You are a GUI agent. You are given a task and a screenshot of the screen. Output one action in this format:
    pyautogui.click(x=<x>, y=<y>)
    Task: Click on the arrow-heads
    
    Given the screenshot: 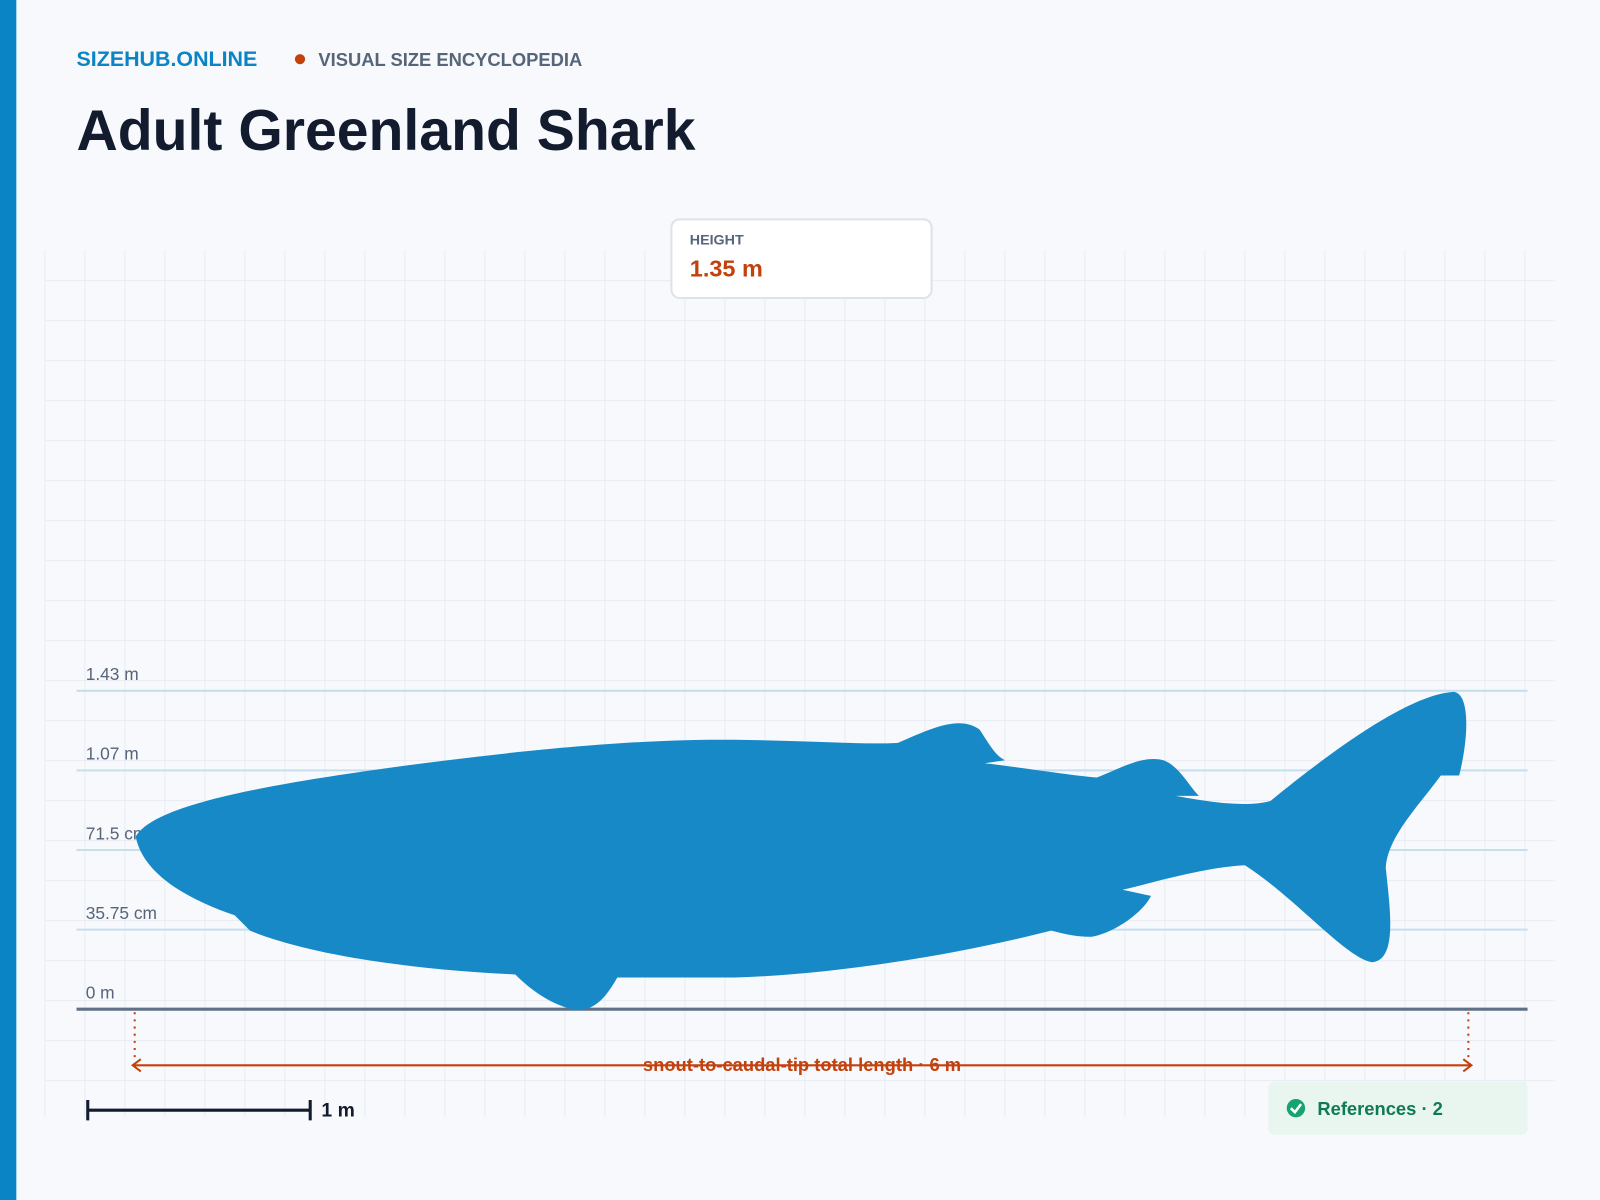 What is the action you would take?
    pyautogui.click(x=802, y=1065)
    